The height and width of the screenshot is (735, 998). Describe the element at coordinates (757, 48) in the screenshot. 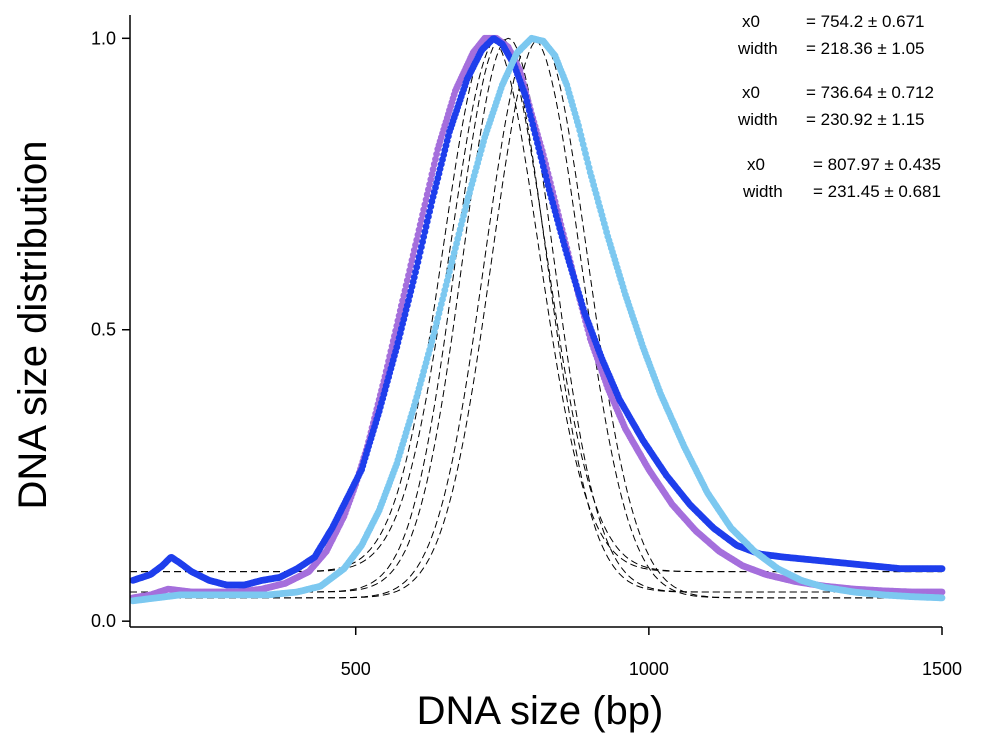

I see `annot-1-width-label: width` at that location.